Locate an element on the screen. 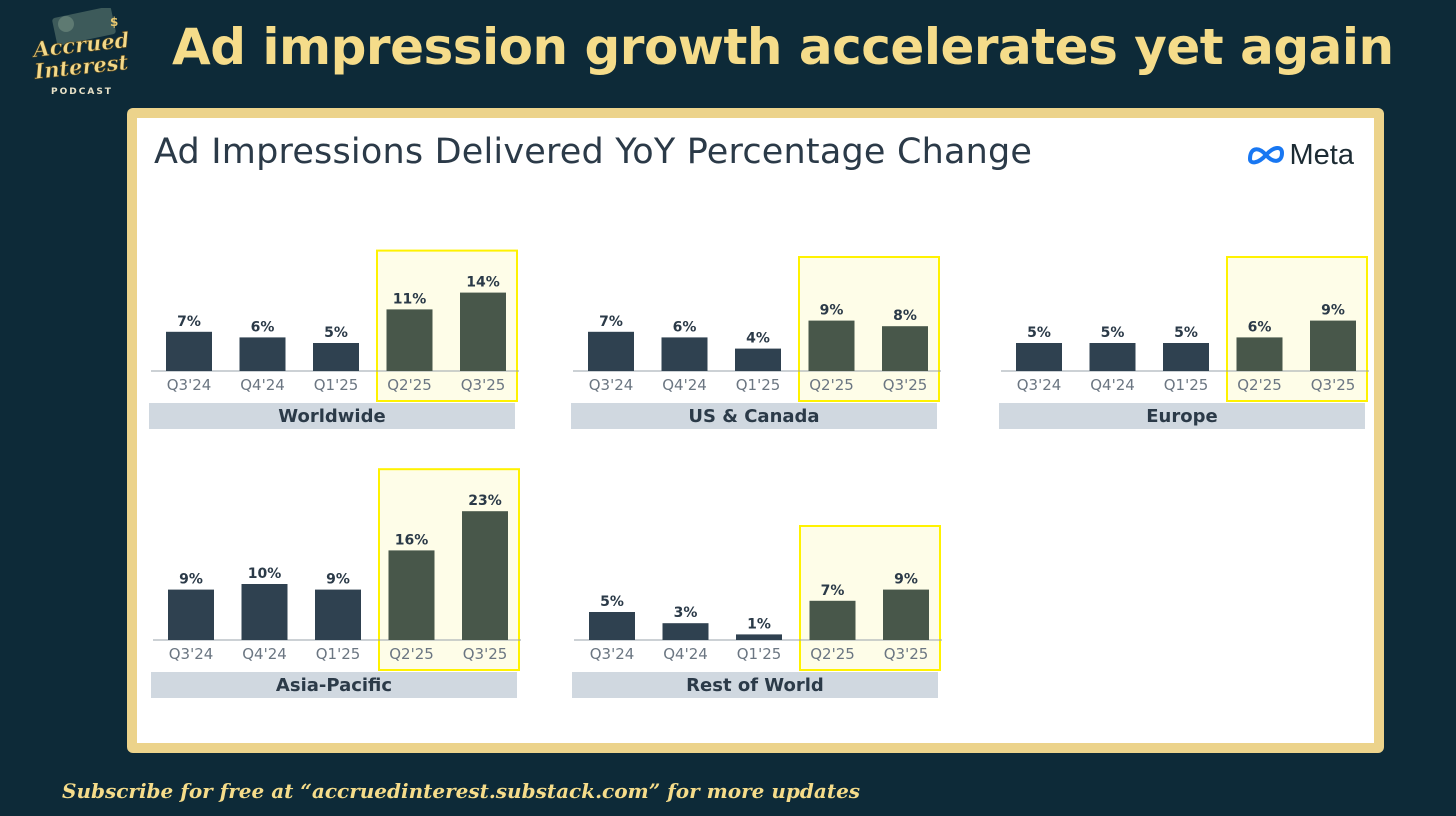 This screenshot has width=1456, height=816. region-label: US & Canada is located at coordinates (753, 416).